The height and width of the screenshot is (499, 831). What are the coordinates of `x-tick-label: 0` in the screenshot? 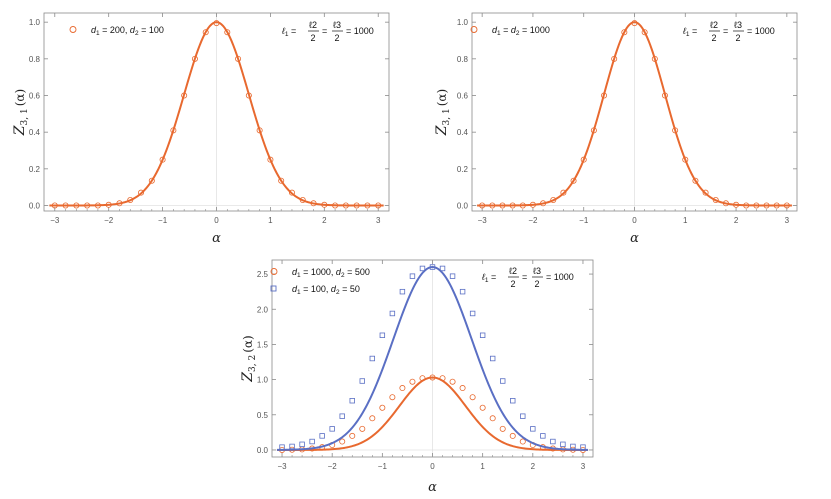 It's located at (634, 220).